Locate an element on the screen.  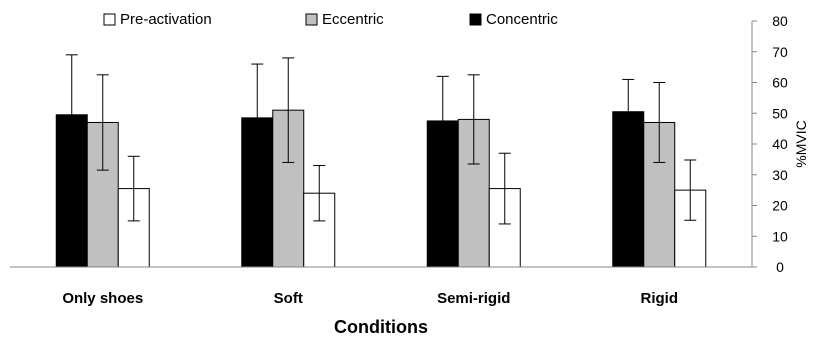
y-tick-label-80: 80 is located at coordinates (780, 21).